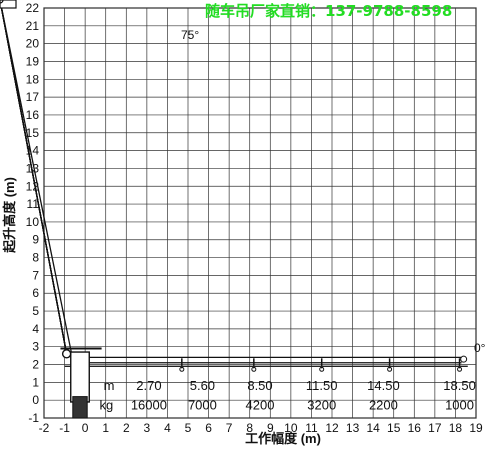 The height and width of the screenshot is (450, 500). I want to click on boom-pivot, so click(66, 354).